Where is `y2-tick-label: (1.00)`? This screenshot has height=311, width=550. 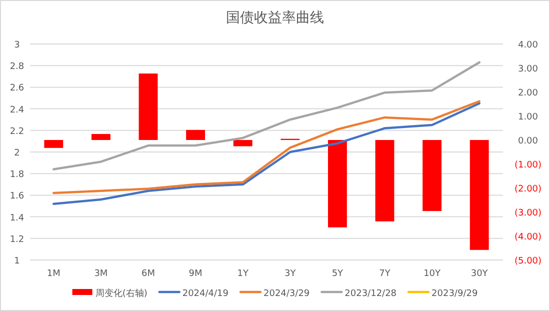 y2-tick-label: (1.00) is located at coordinates (528, 165).